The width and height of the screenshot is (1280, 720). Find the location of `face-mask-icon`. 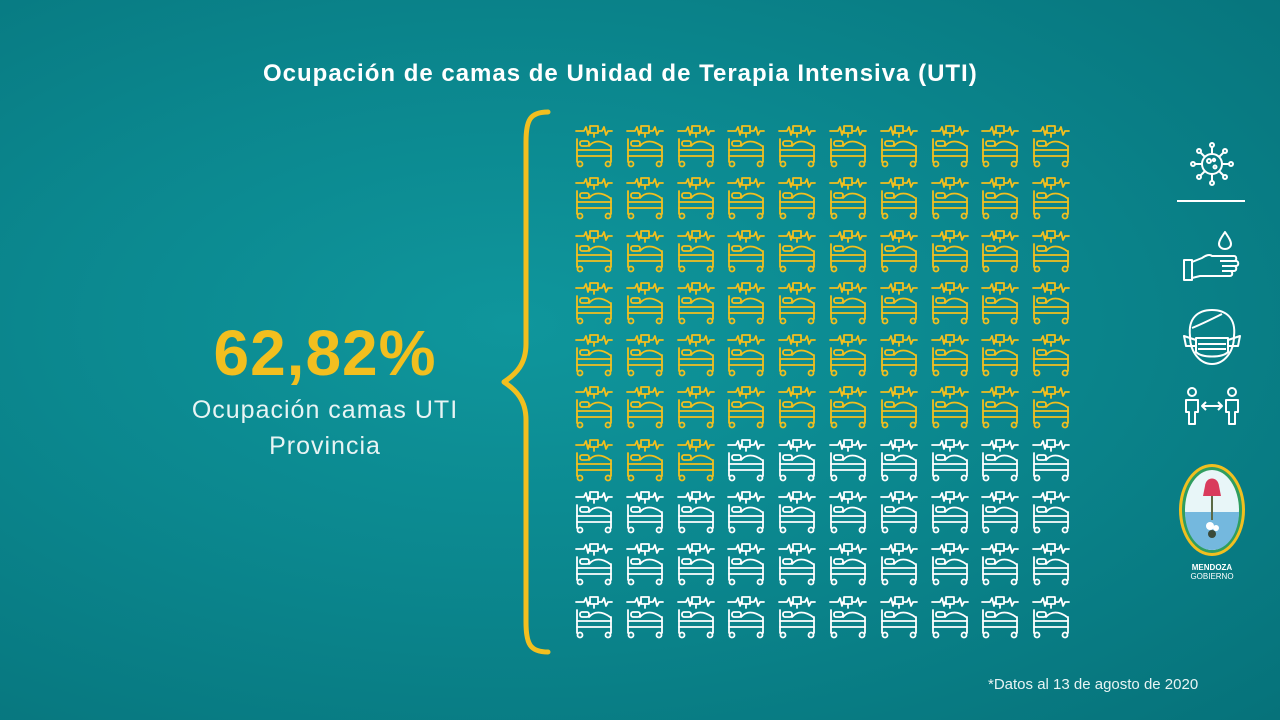

face-mask-icon is located at coordinates (1212, 337).